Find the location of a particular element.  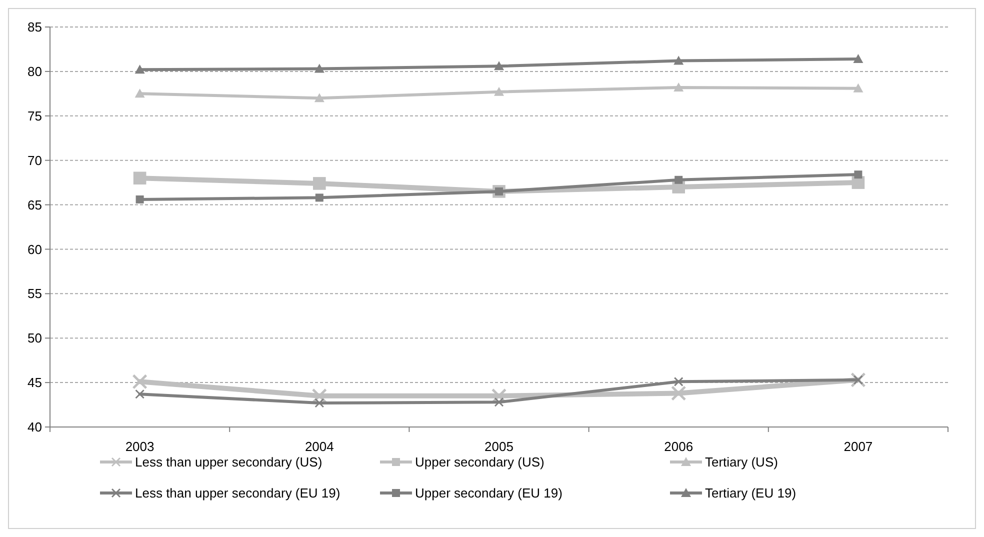

legend-label: Upper secondary (EU 19) is located at coordinates (488, 493).